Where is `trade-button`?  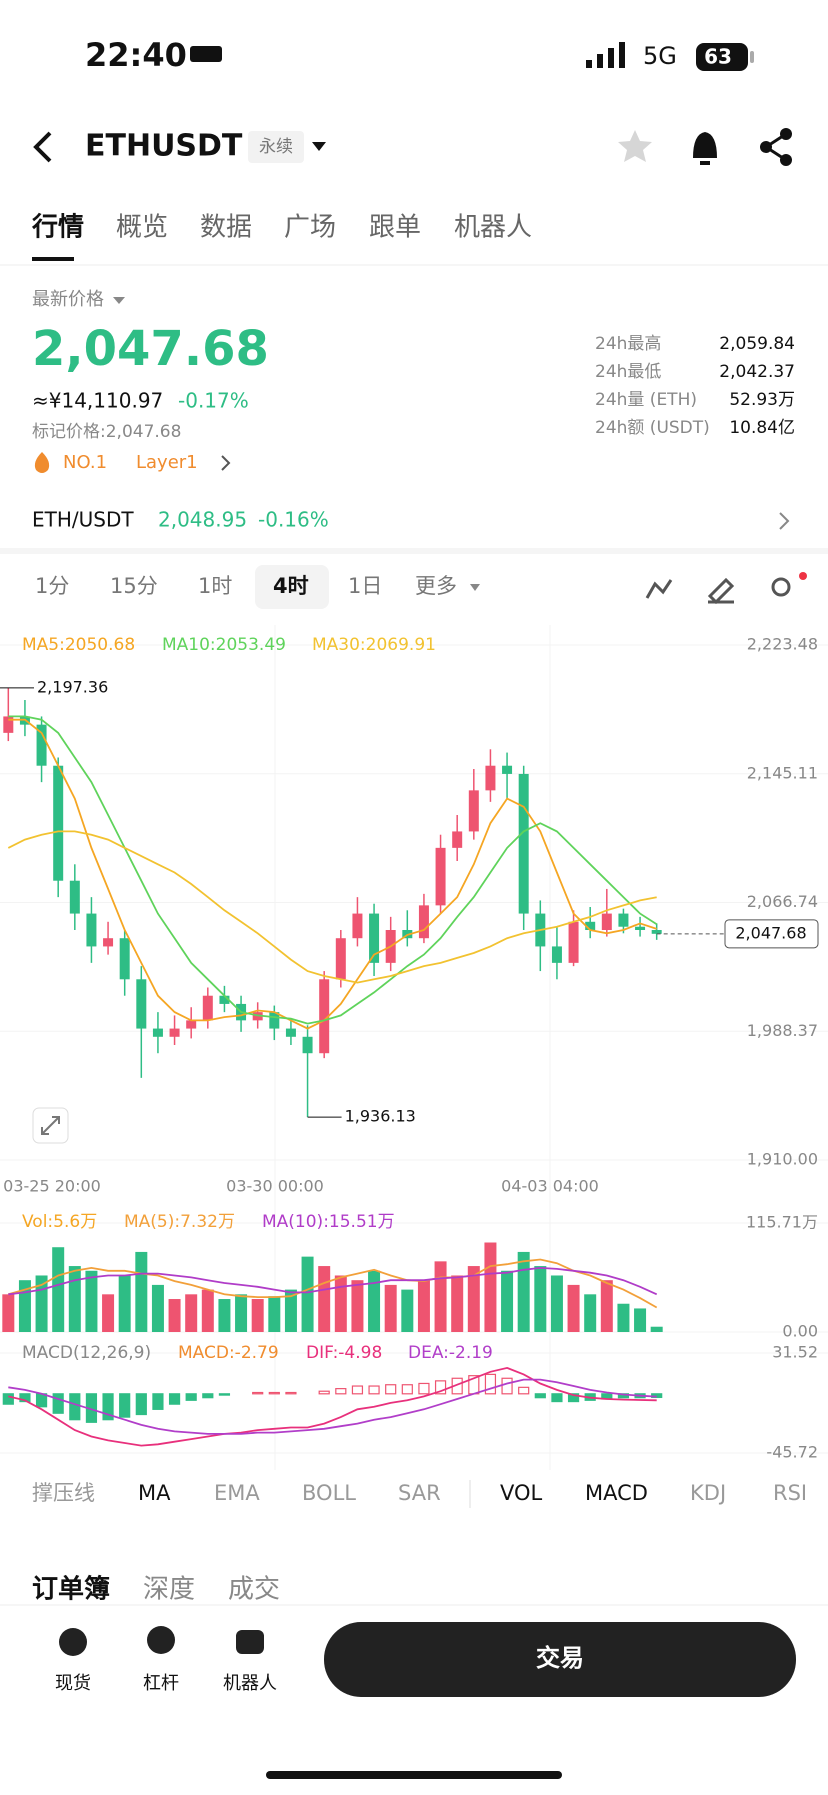
trade-button is located at coordinates (560, 1659).